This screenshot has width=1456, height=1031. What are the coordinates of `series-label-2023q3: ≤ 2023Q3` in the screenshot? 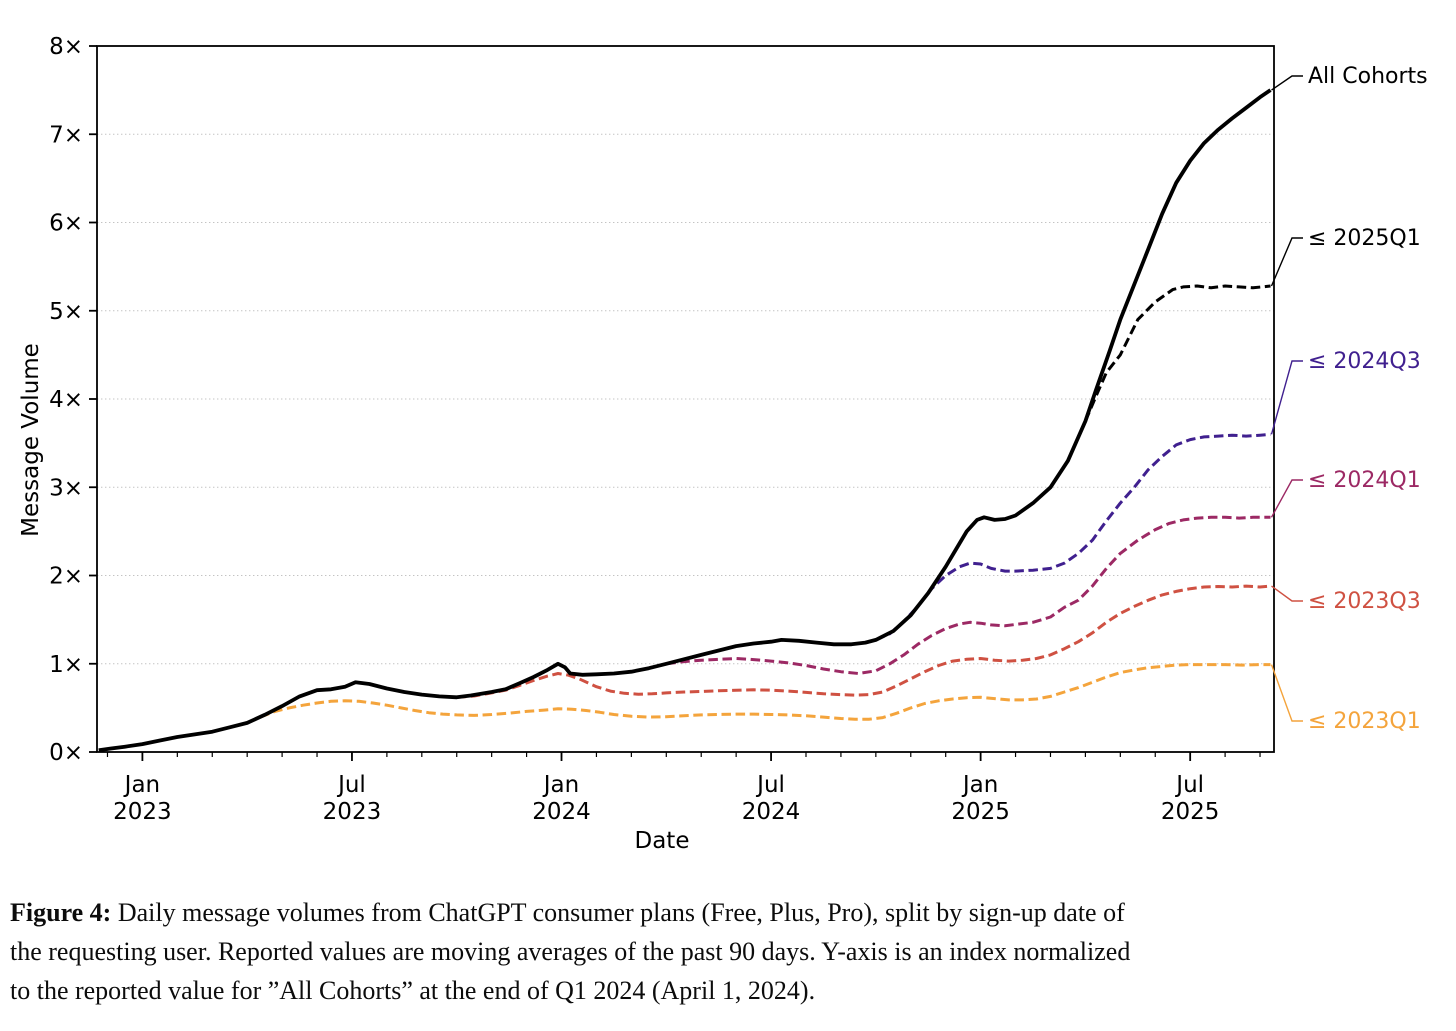 It's located at (1364, 601).